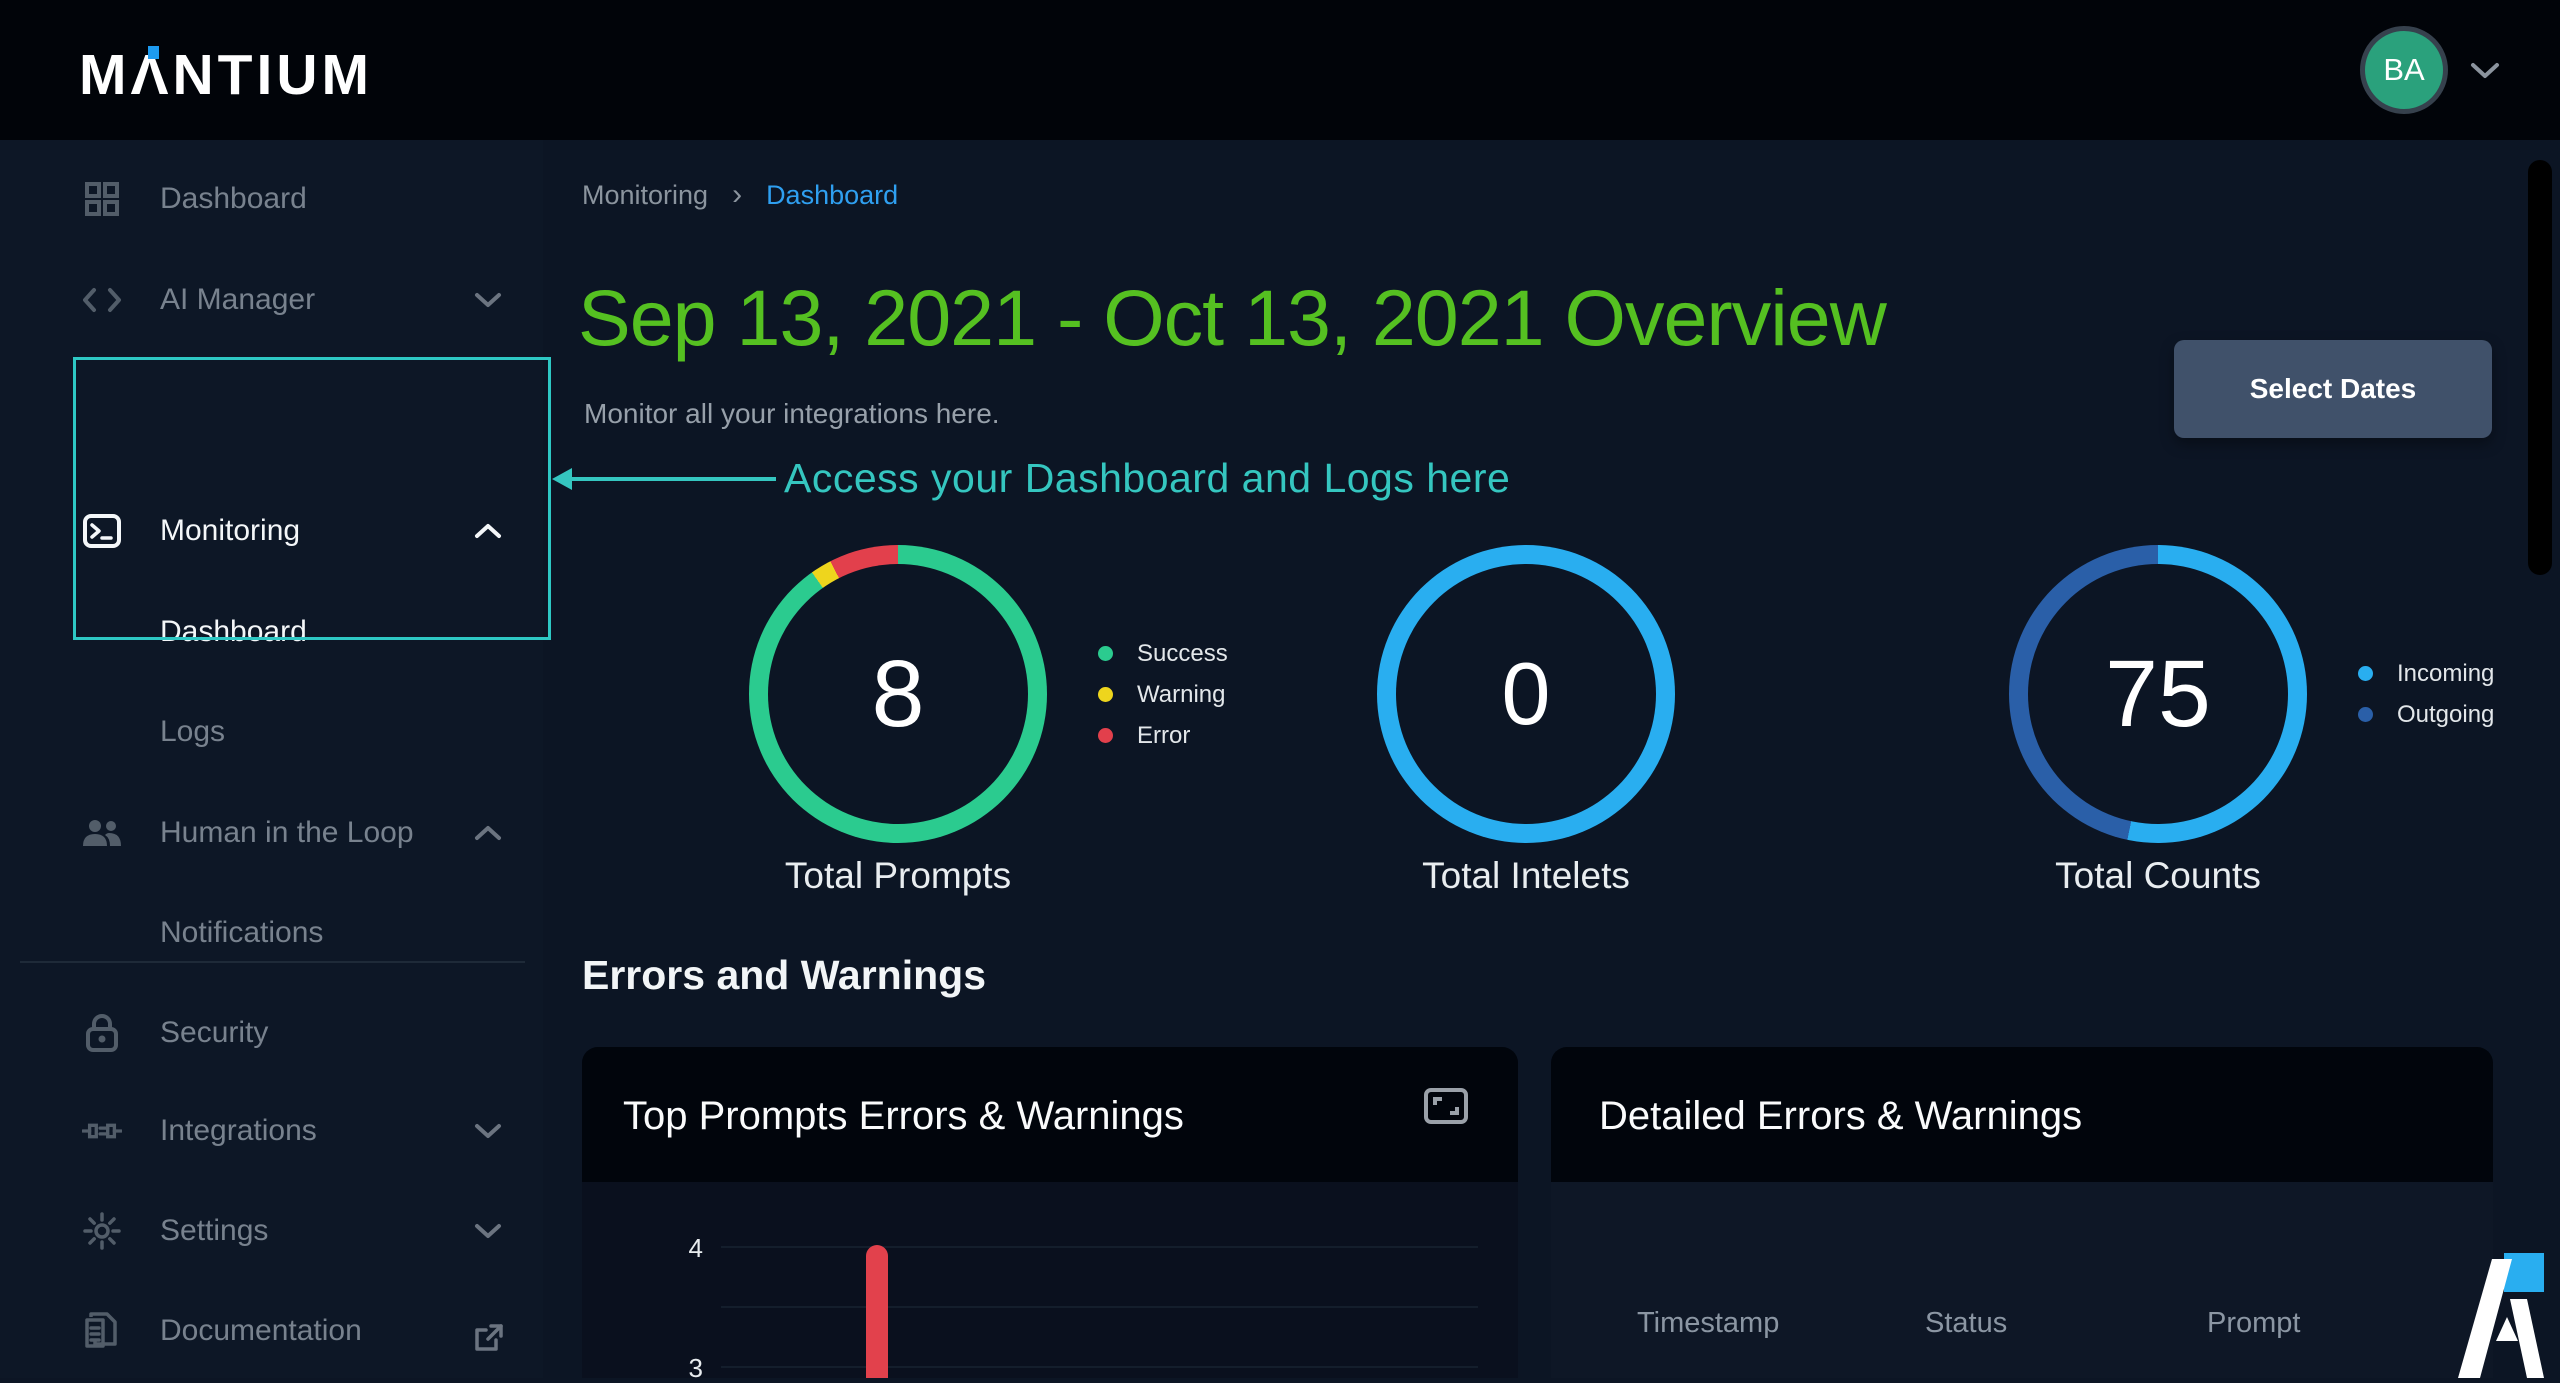  Describe the element at coordinates (488, 833) in the screenshot. I see `chevron-up-icon` at that location.